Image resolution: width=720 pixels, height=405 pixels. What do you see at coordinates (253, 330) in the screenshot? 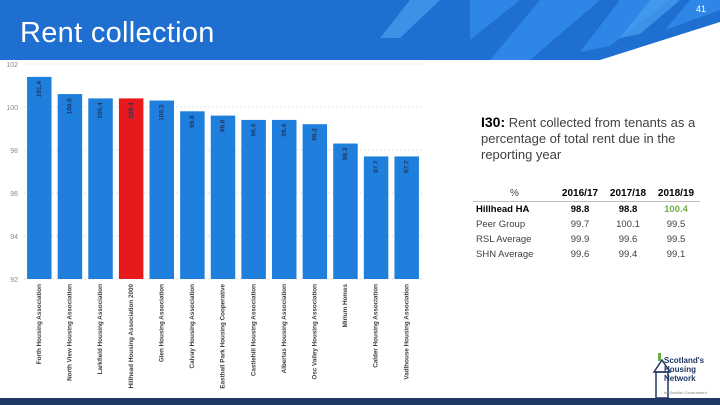
I see `x-tick-label: Castlehill Housing Association` at bounding box center [253, 330].